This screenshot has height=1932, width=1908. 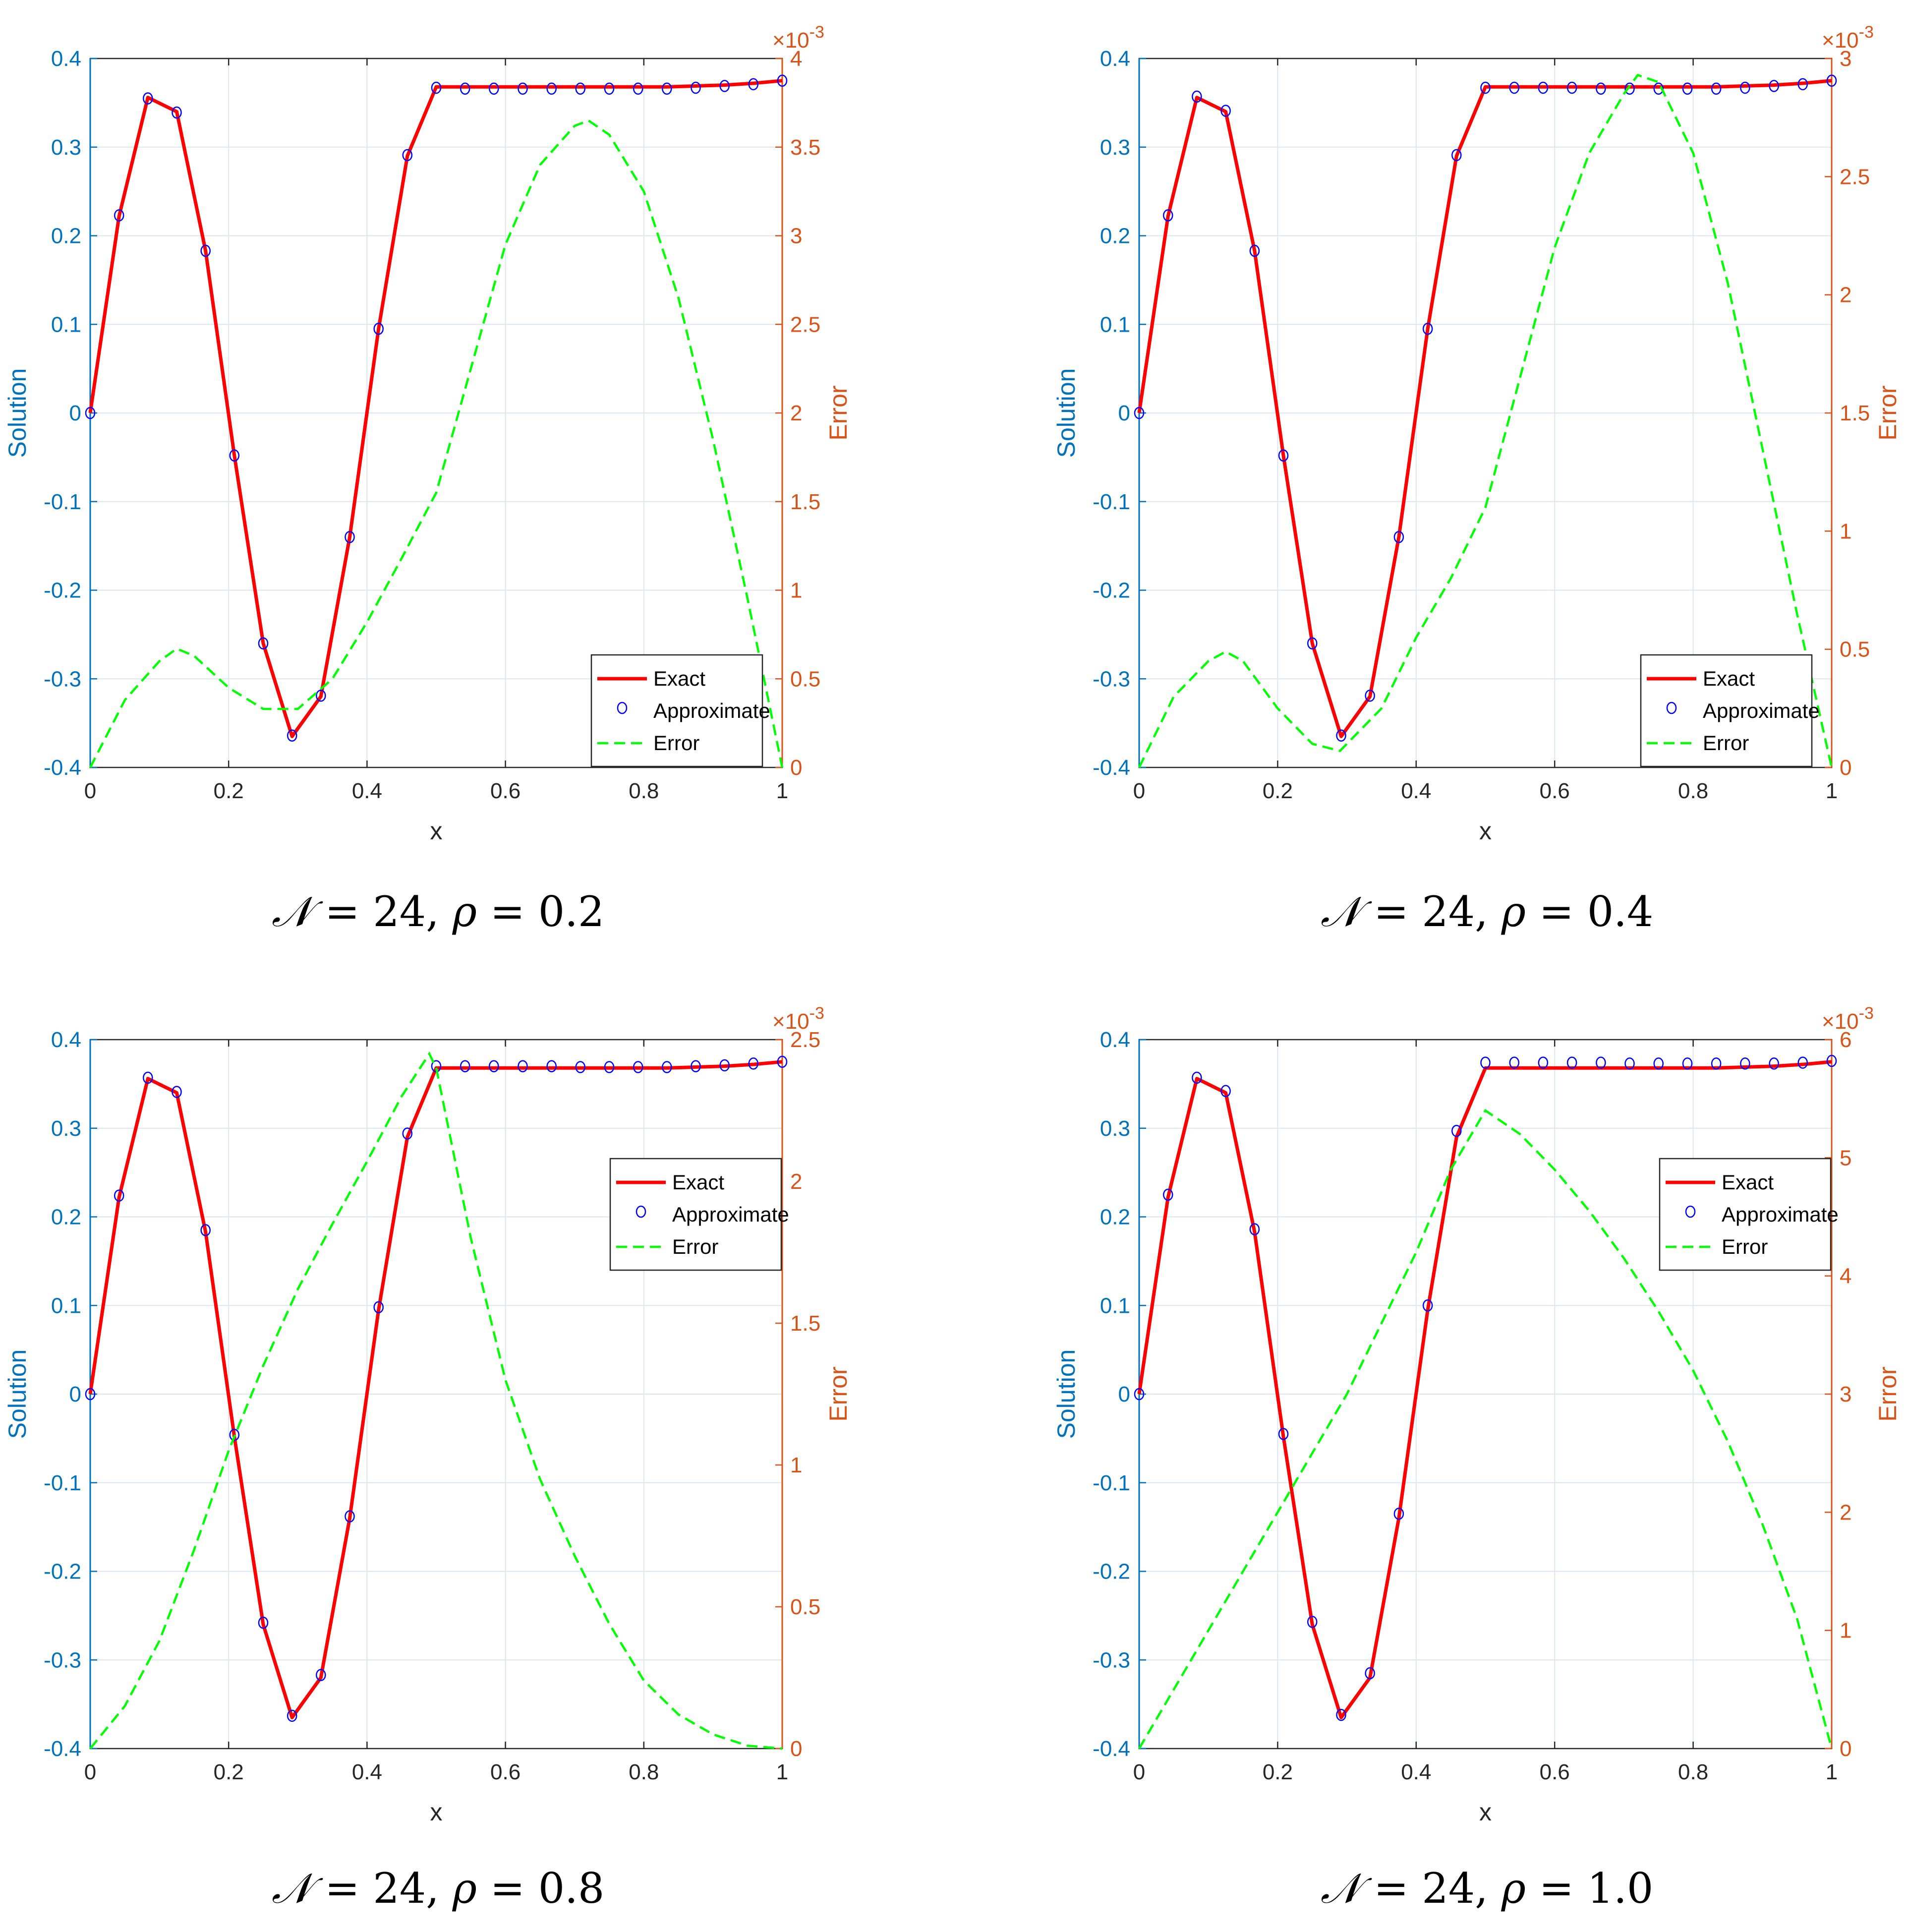 I want to click on legend-approximate-swatch, so click(x=1690, y=1211).